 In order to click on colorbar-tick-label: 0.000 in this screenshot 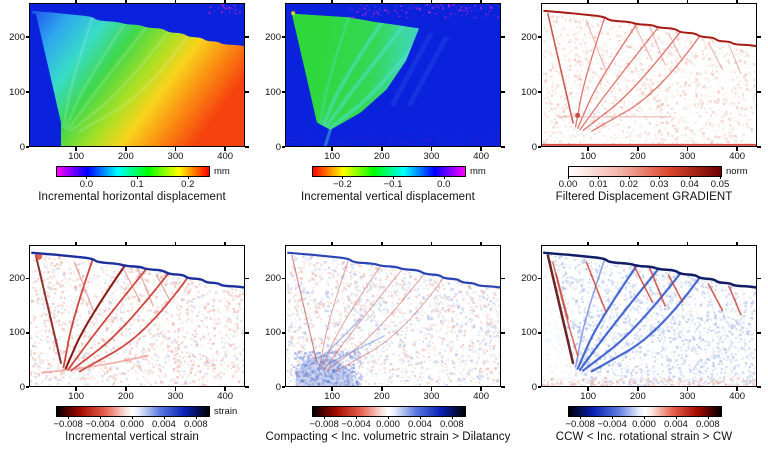, I will do `click(644, 424)`.